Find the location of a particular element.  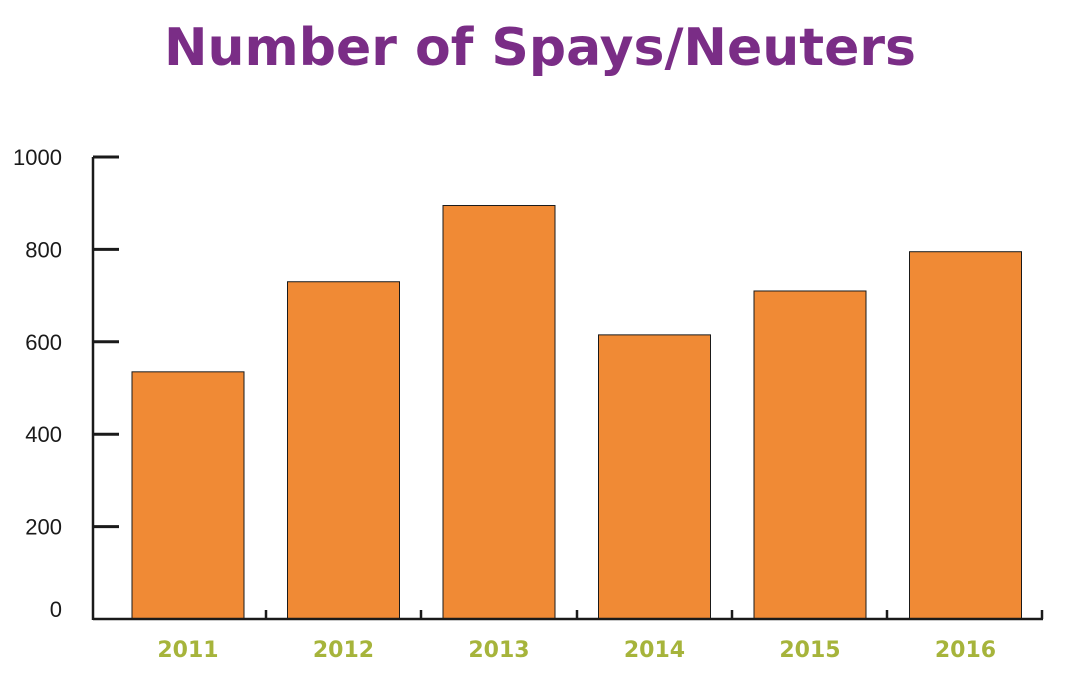

bar-2013 is located at coordinates (499, 412).